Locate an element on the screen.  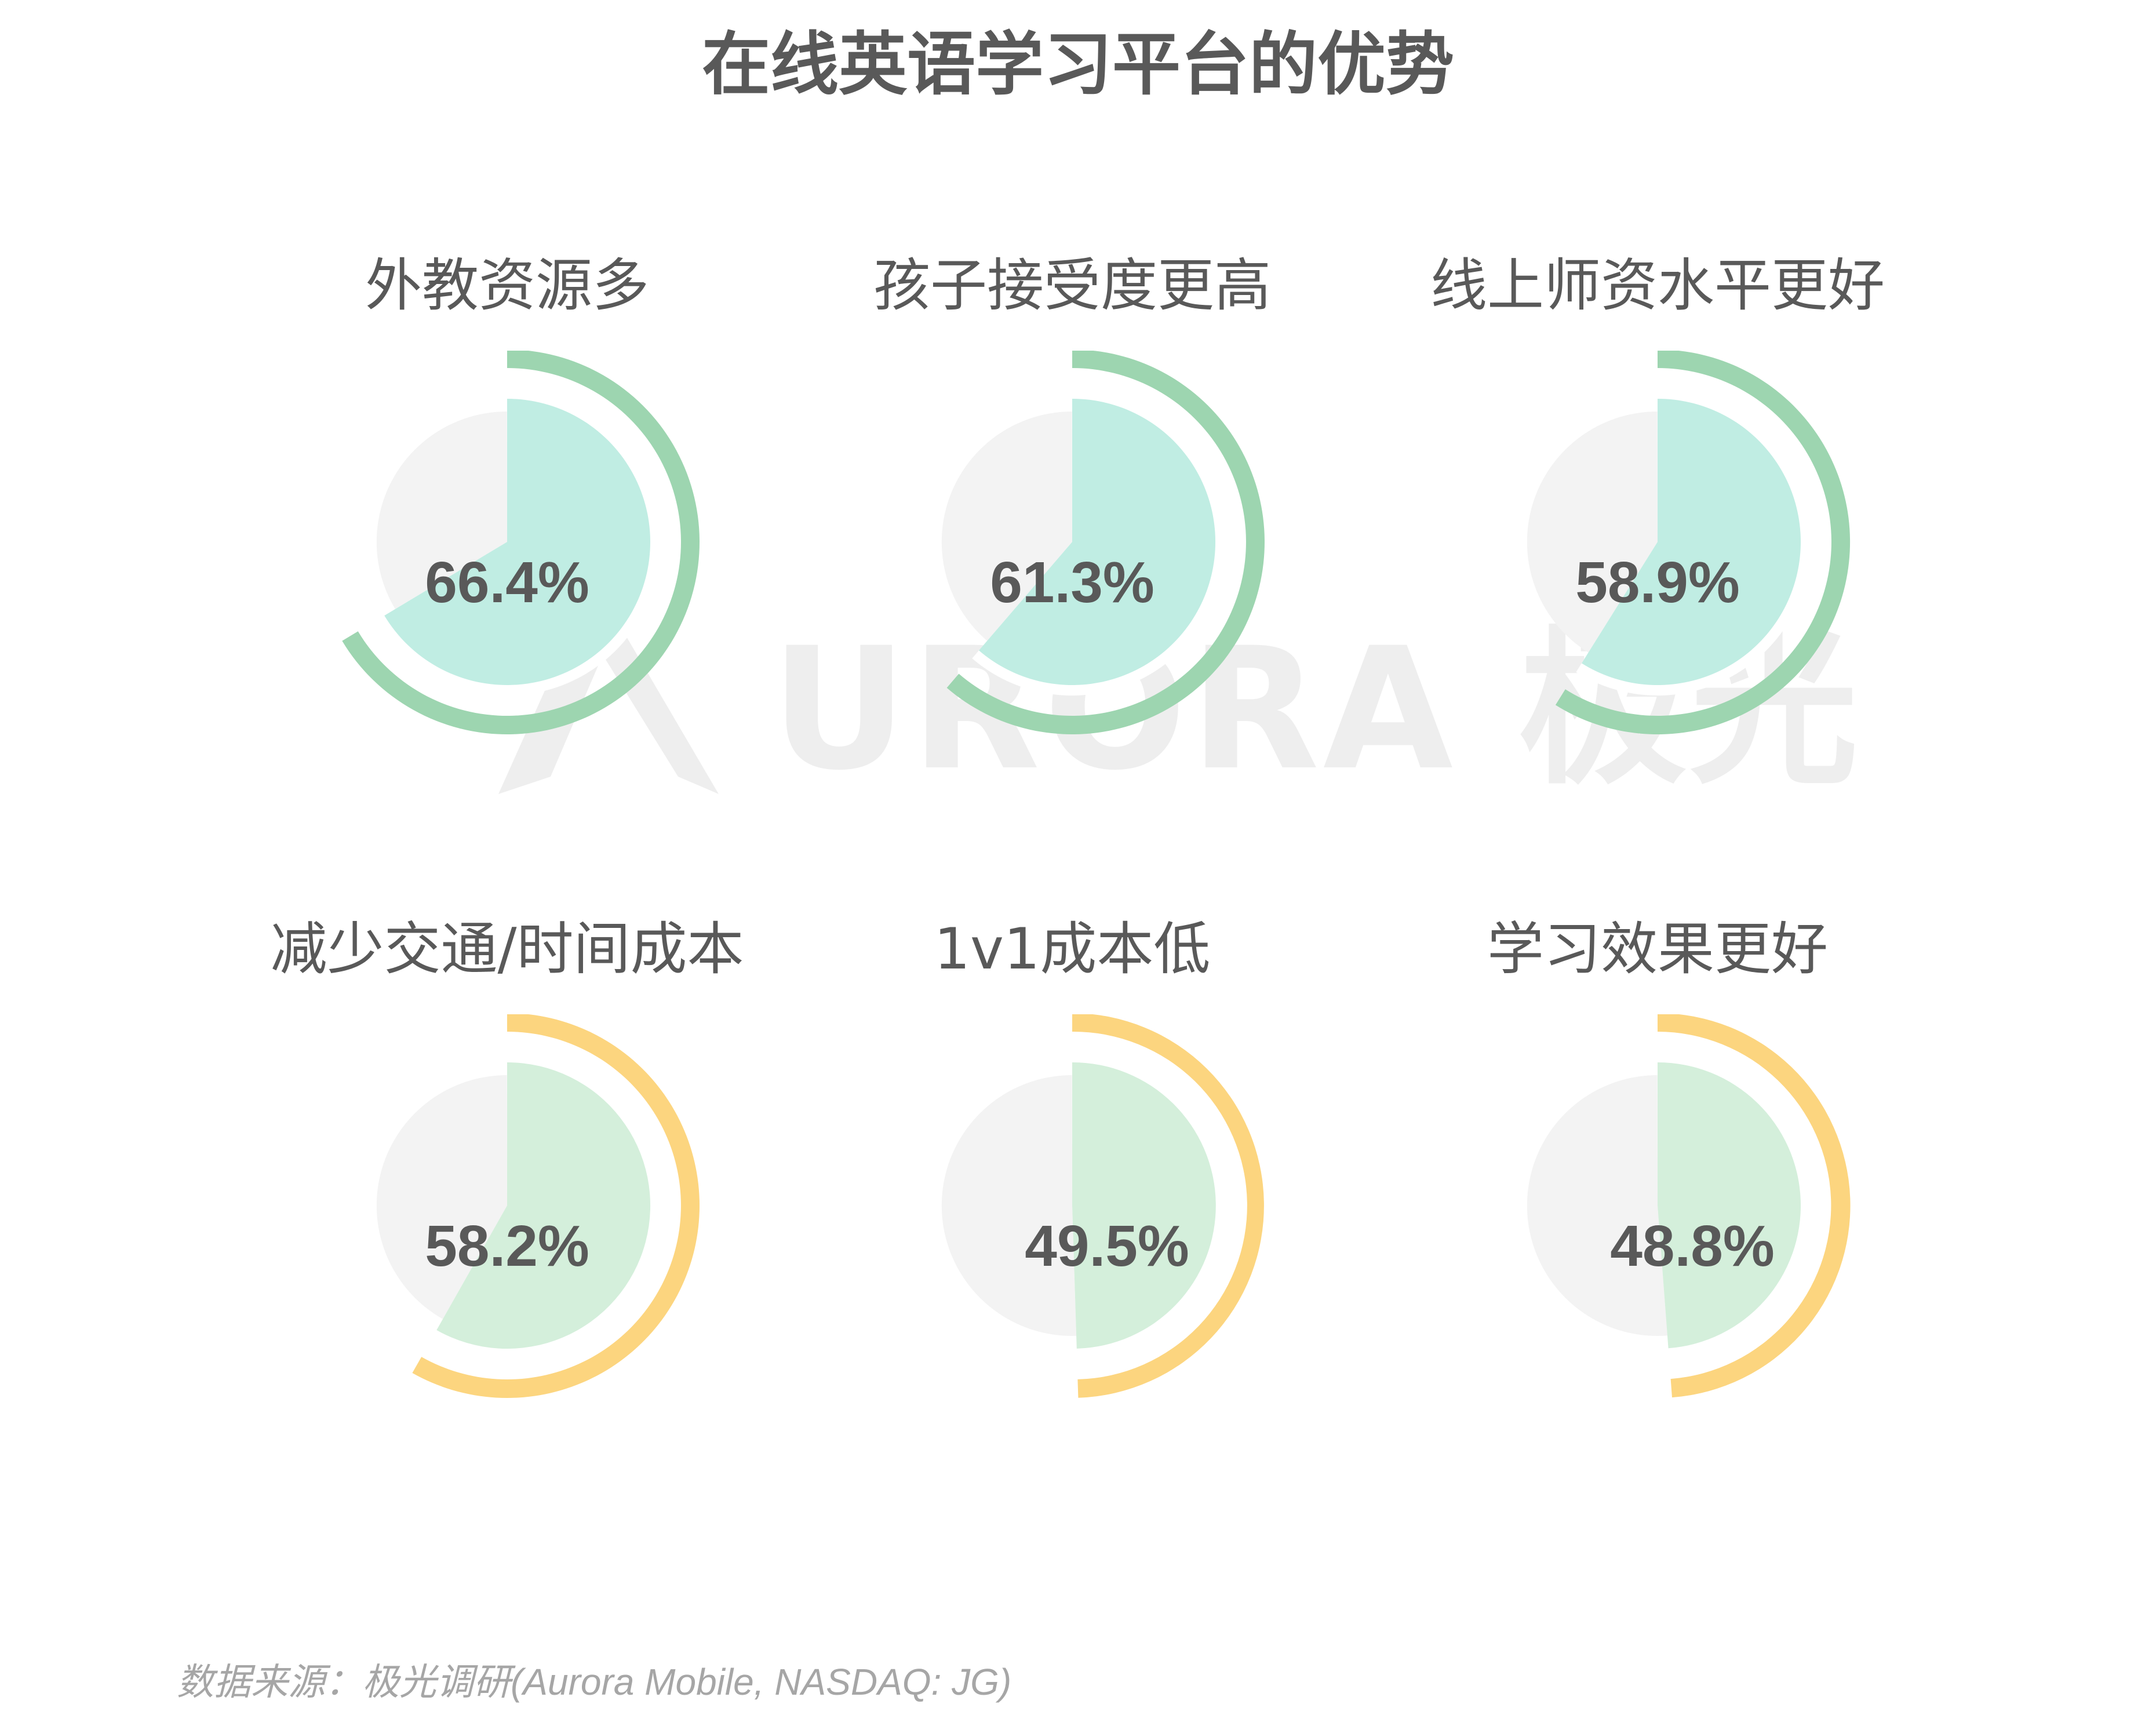
chart-item: 1v1成本低 49.5% is located at coordinates (1072, 1220).